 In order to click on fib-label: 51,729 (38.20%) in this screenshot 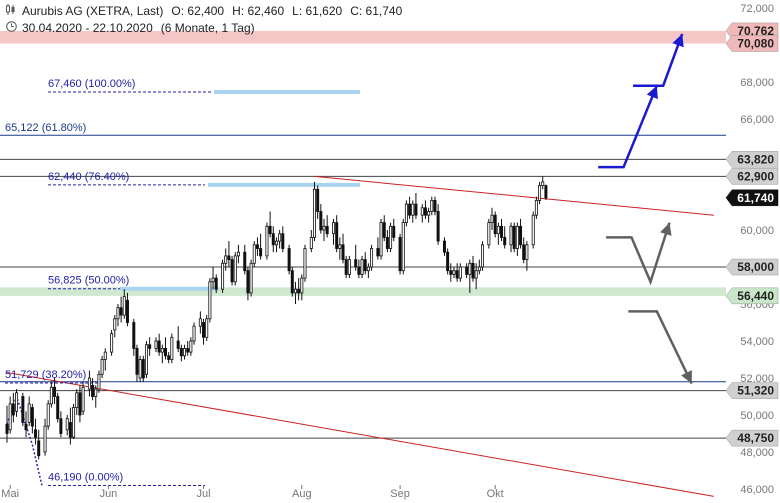, I will do `click(45, 375)`.